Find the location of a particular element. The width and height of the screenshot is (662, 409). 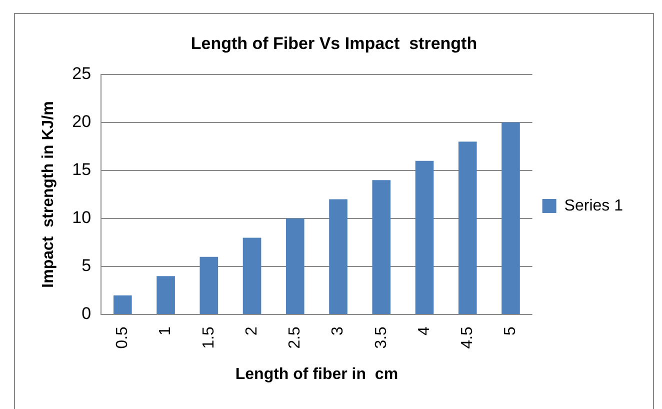

y-tick-label: 15 is located at coordinates (82, 170).